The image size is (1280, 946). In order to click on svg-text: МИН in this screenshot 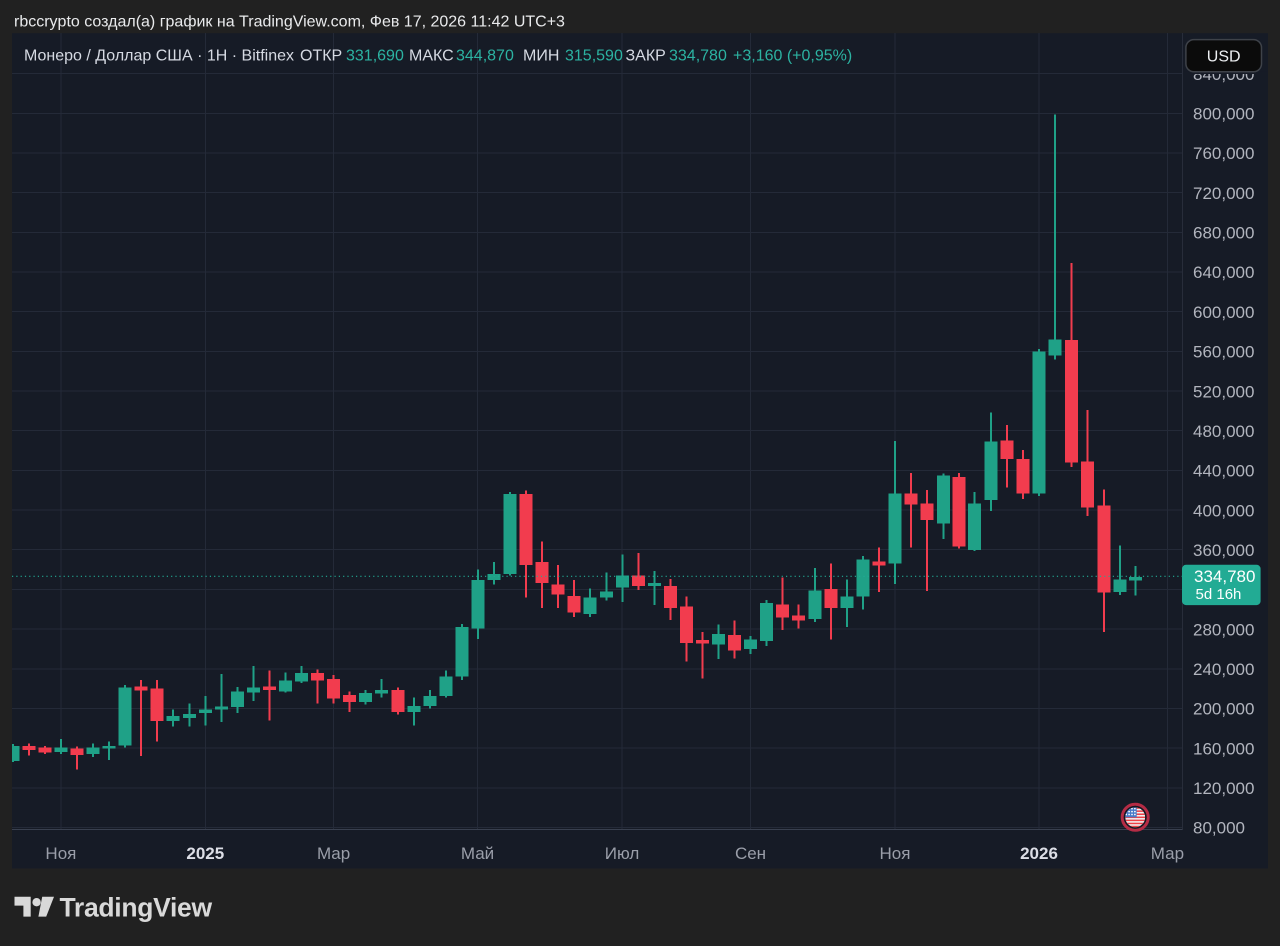, I will do `click(541, 56)`.